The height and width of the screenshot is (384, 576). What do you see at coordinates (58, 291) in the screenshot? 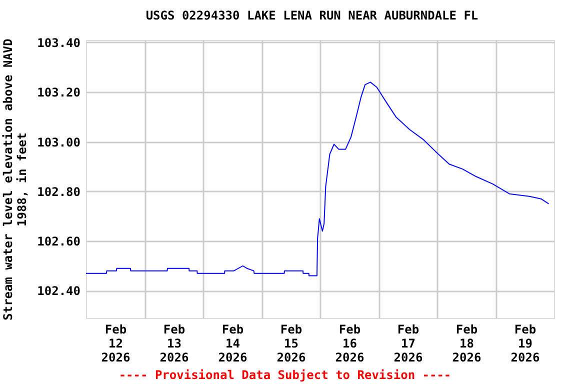
I see `y-tick-label: 102.40` at bounding box center [58, 291].